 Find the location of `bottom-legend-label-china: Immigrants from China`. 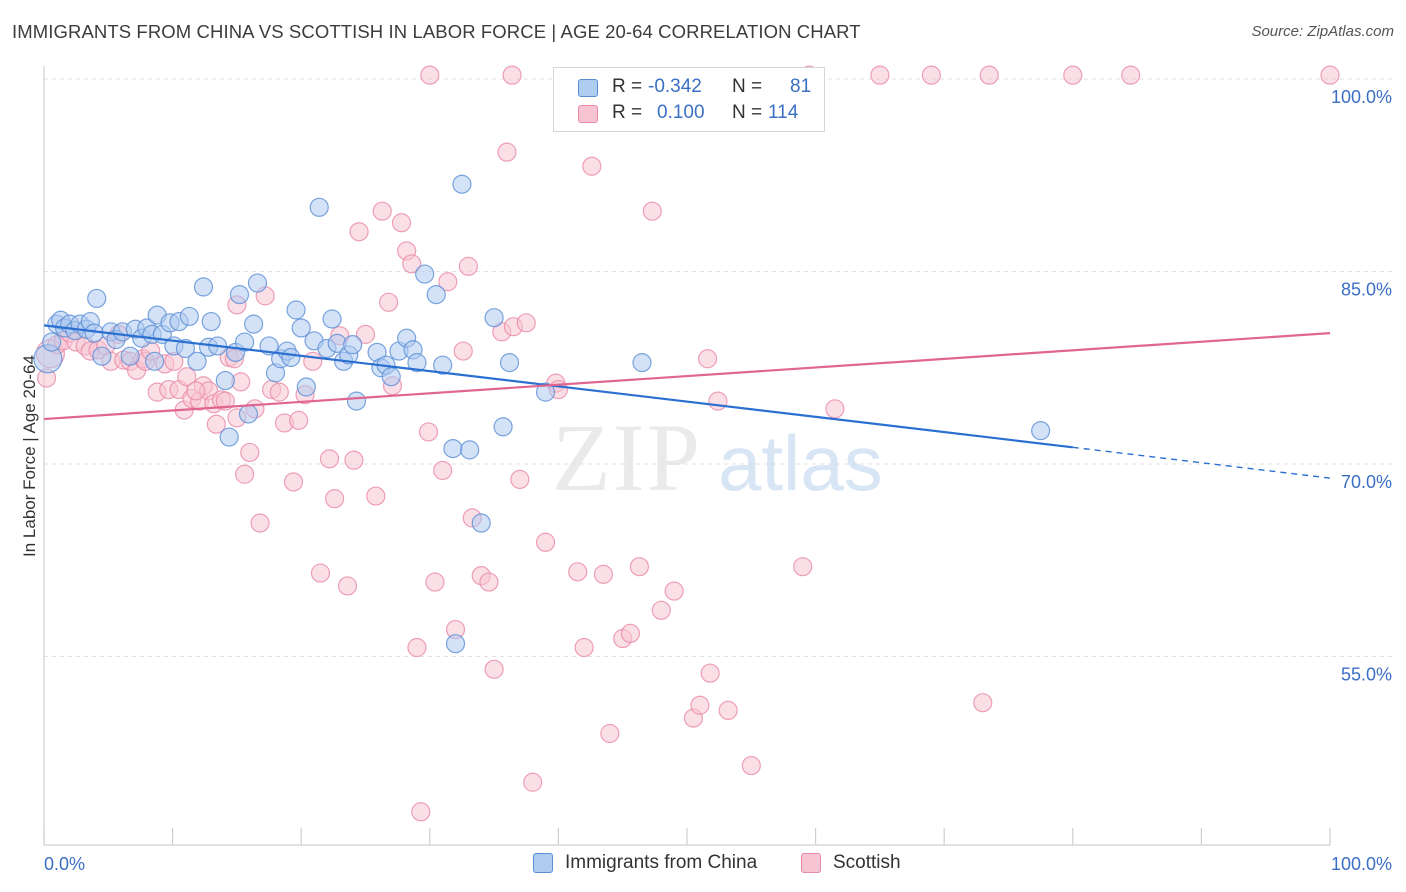

bottom-legend-label-china: Immigrants from China is located at coordinates (661, 862).